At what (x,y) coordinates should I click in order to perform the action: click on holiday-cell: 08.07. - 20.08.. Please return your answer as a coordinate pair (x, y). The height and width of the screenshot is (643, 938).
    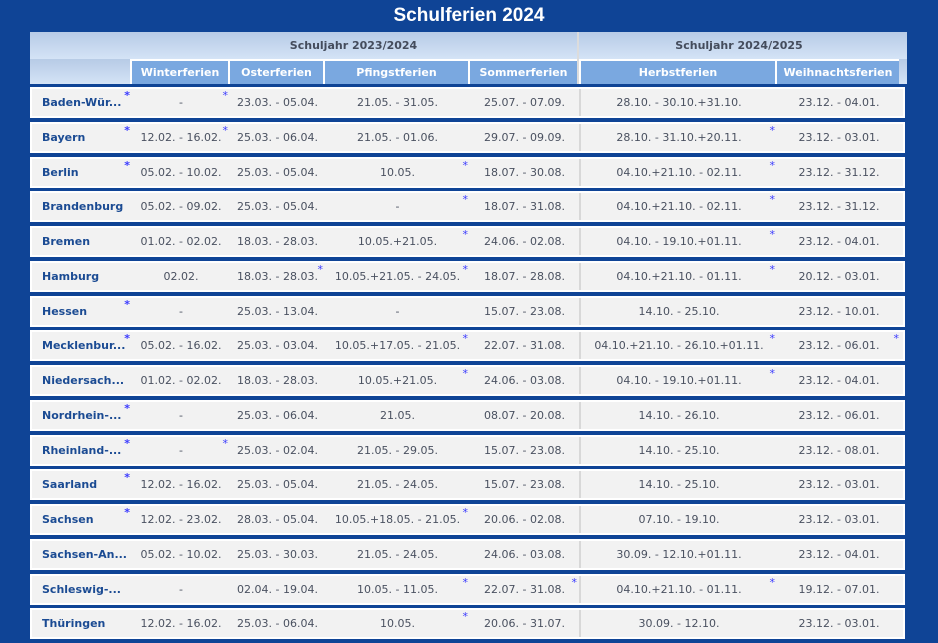
    Looking at the image, I should click on (524, 415).